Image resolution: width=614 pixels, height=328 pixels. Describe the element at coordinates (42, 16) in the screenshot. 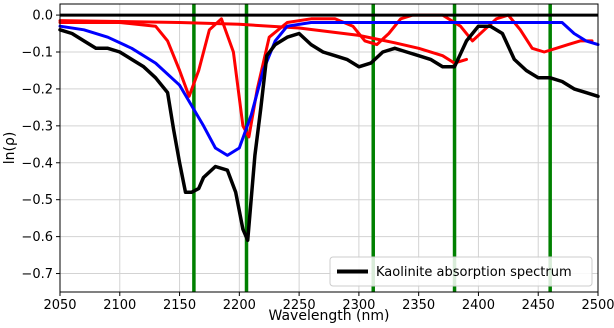

I see `y-tick-label: 0.0` at that location.